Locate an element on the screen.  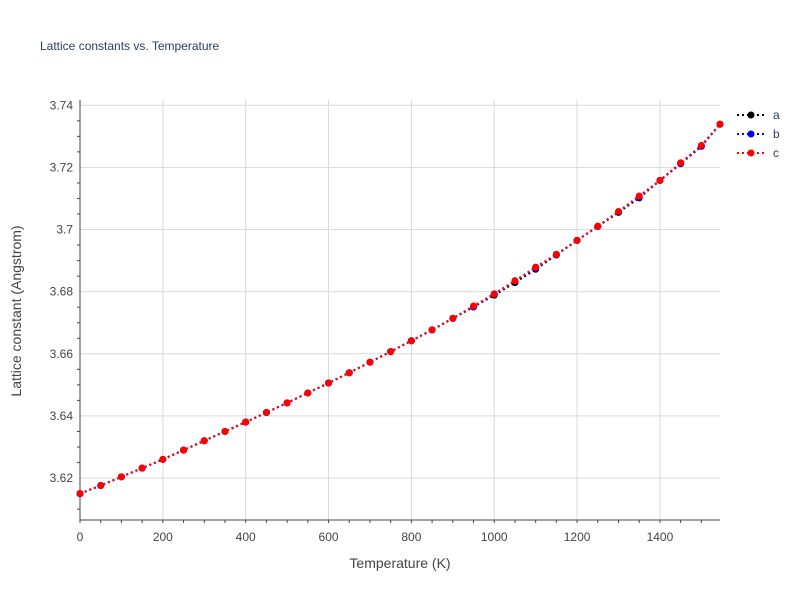
x-tick-label: 800 is located at coordinates (411, 537).